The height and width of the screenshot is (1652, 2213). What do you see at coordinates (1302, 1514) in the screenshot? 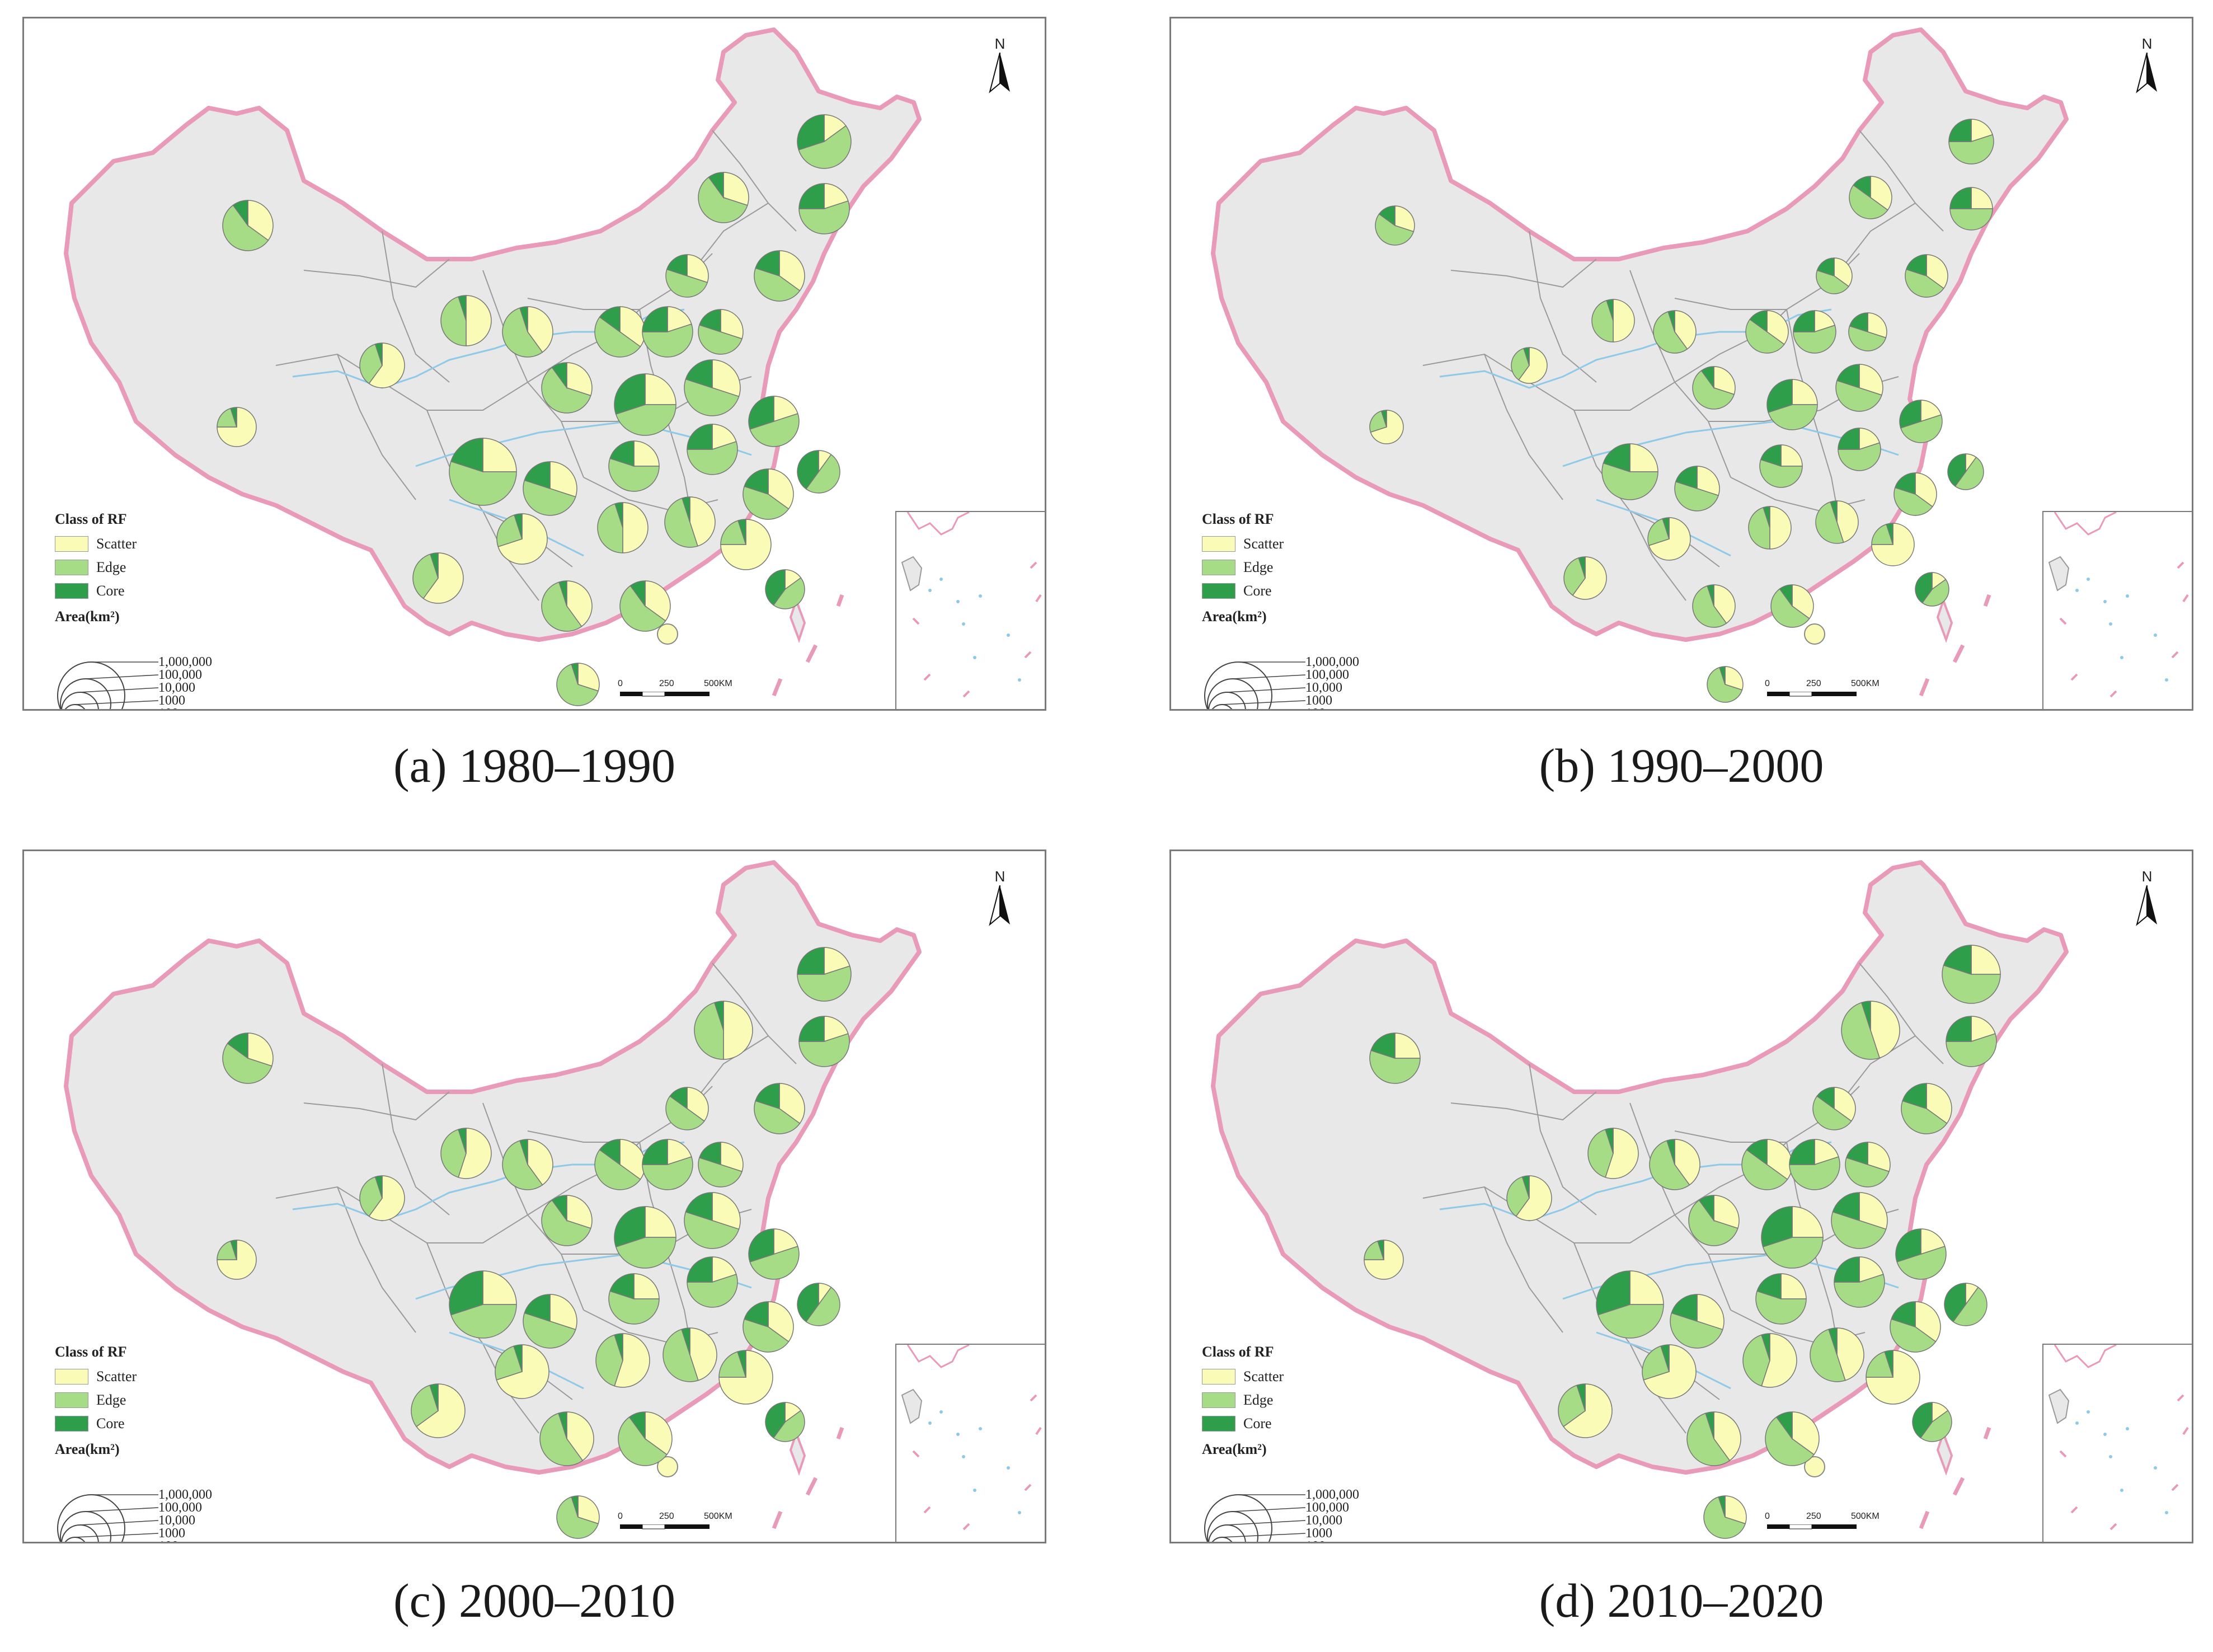
I see `size-legend: 1,000,000 100,000 10,000 1000 100` at bounding box center [1302, 1514].